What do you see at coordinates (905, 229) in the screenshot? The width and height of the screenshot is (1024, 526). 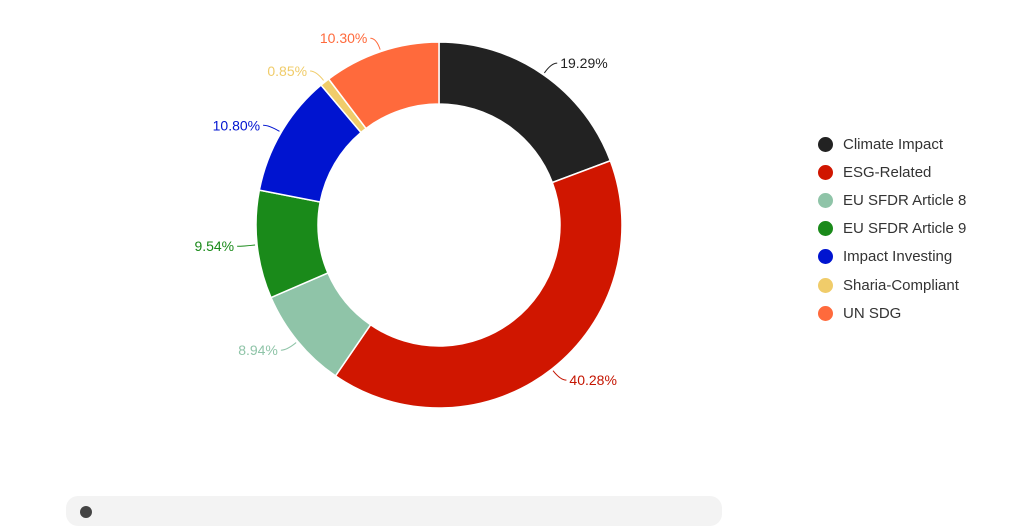 I see `legend-label: EU SFDR Article 9` at bounding box center [905, 229].